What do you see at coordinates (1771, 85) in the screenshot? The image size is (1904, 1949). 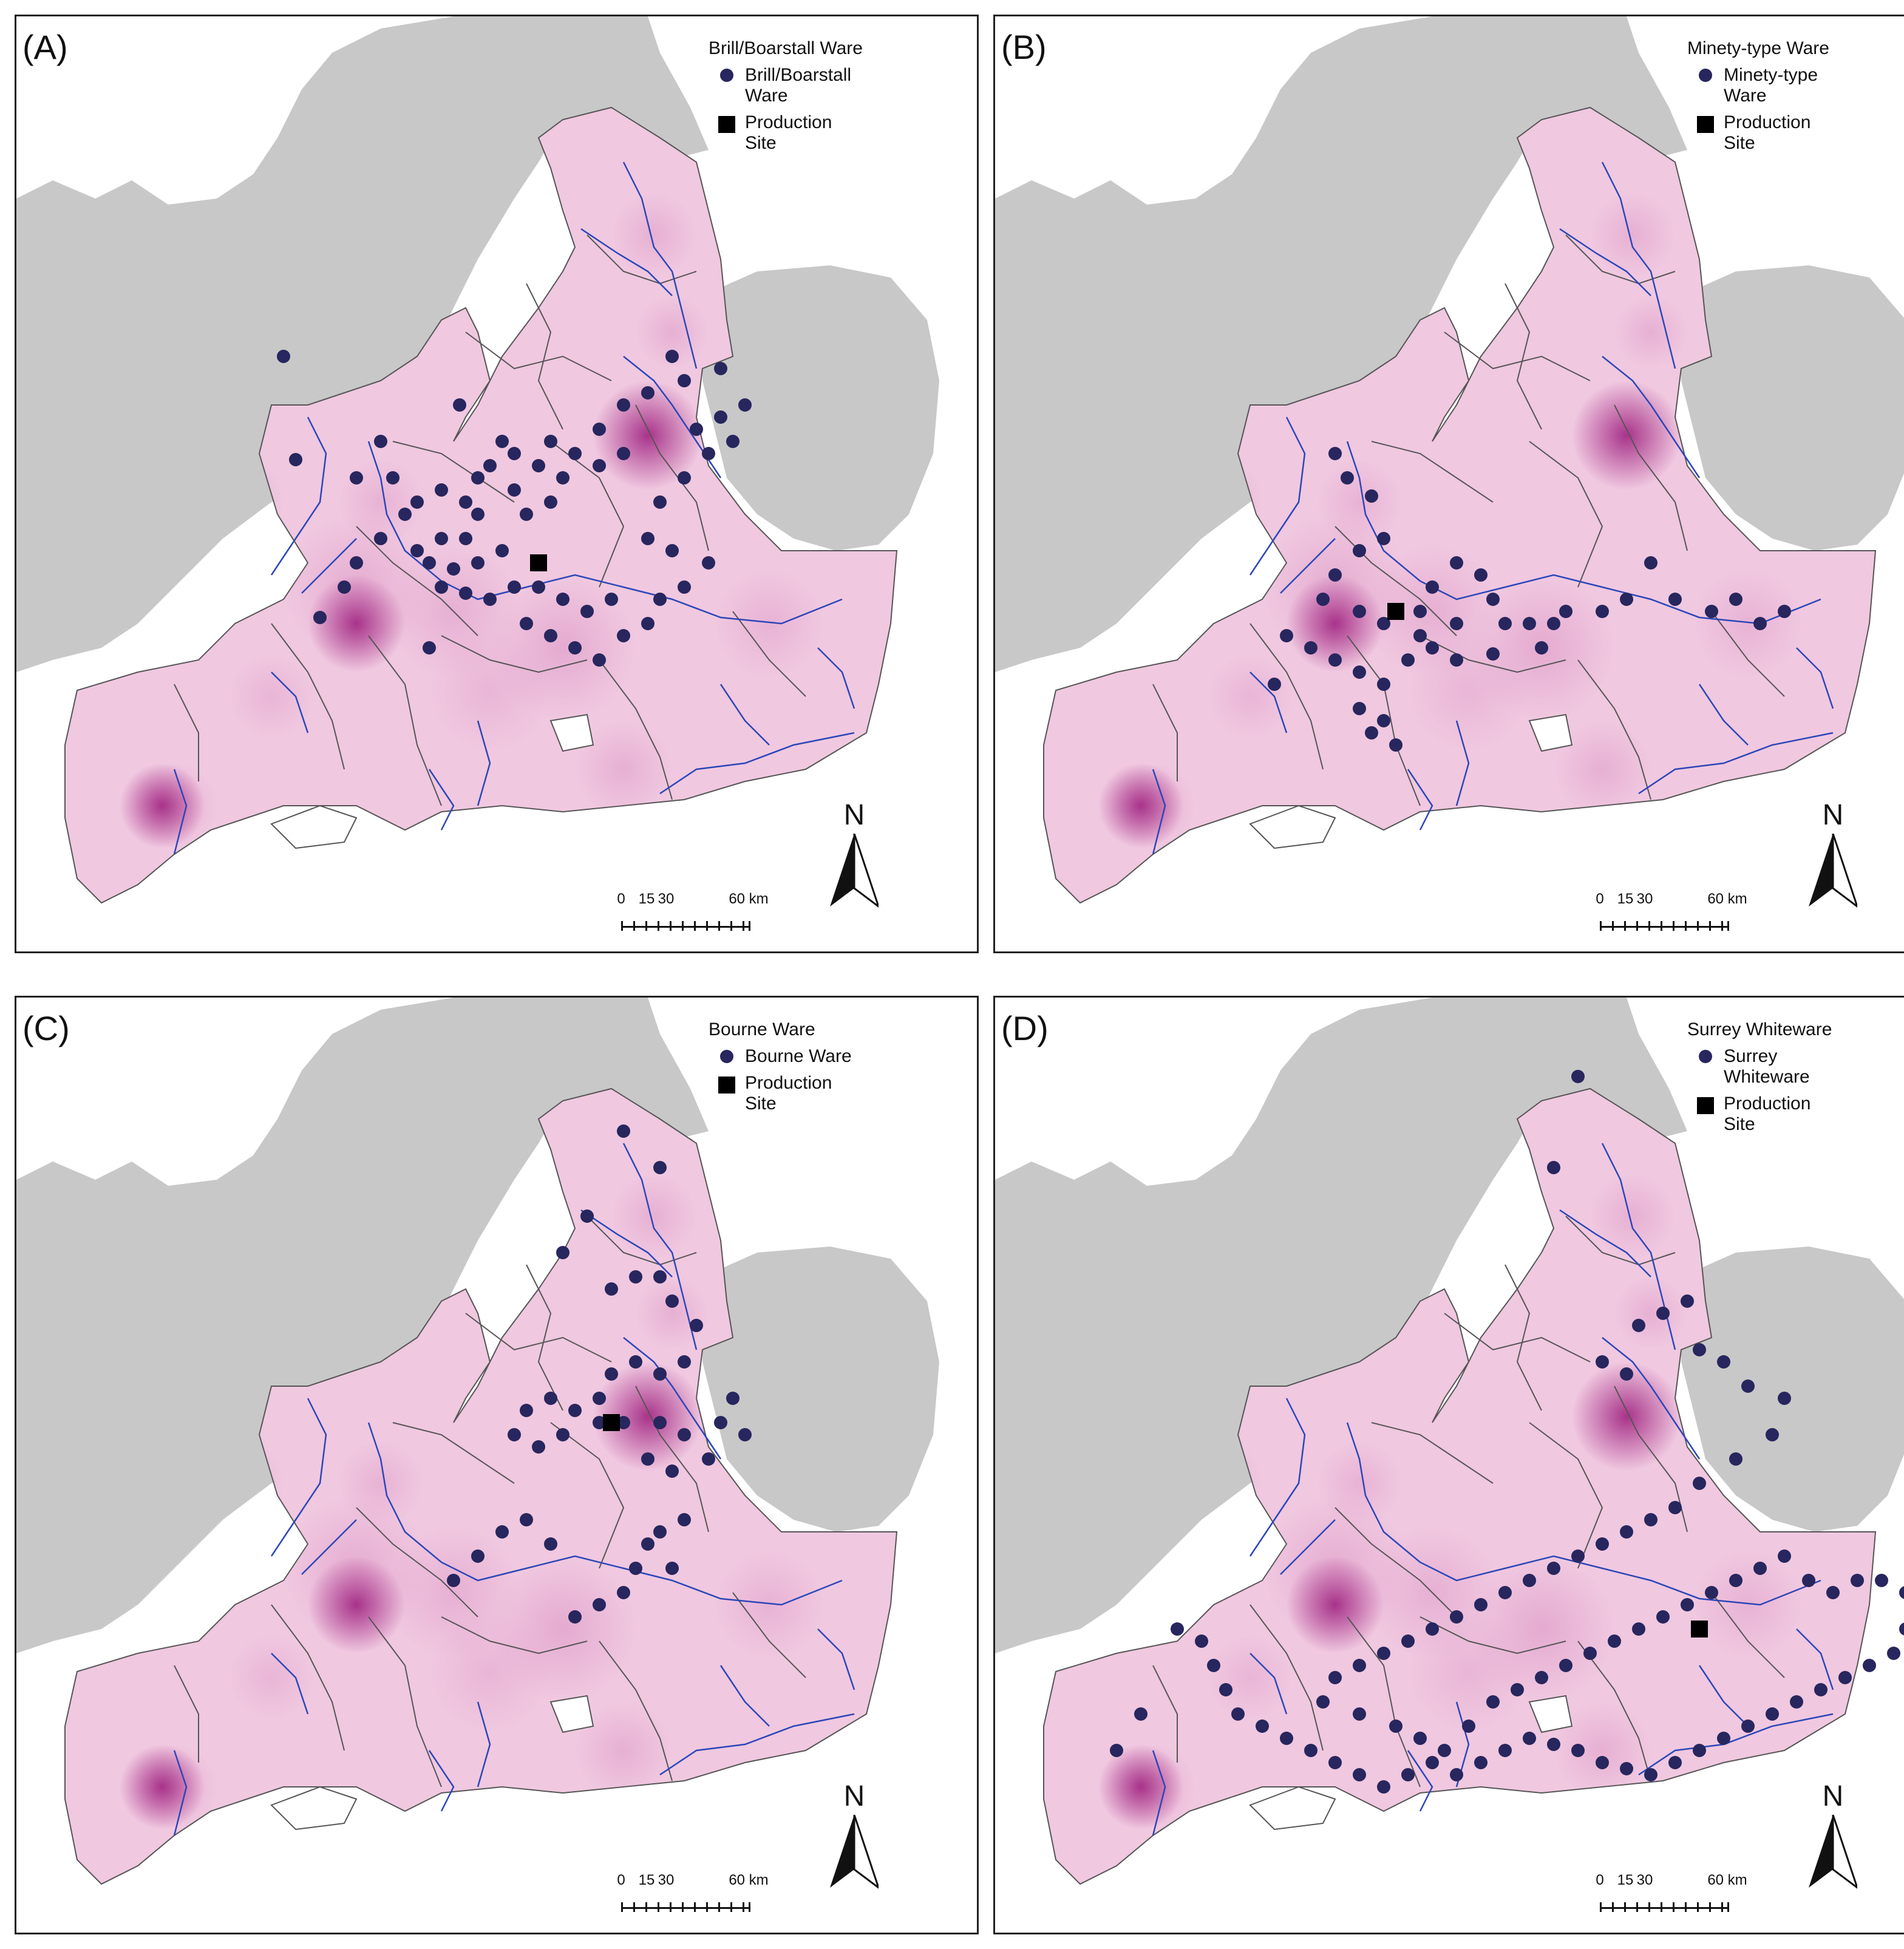 I see `legend-dot-label: Minety-type Ware` at bounding box center [1771, 85].